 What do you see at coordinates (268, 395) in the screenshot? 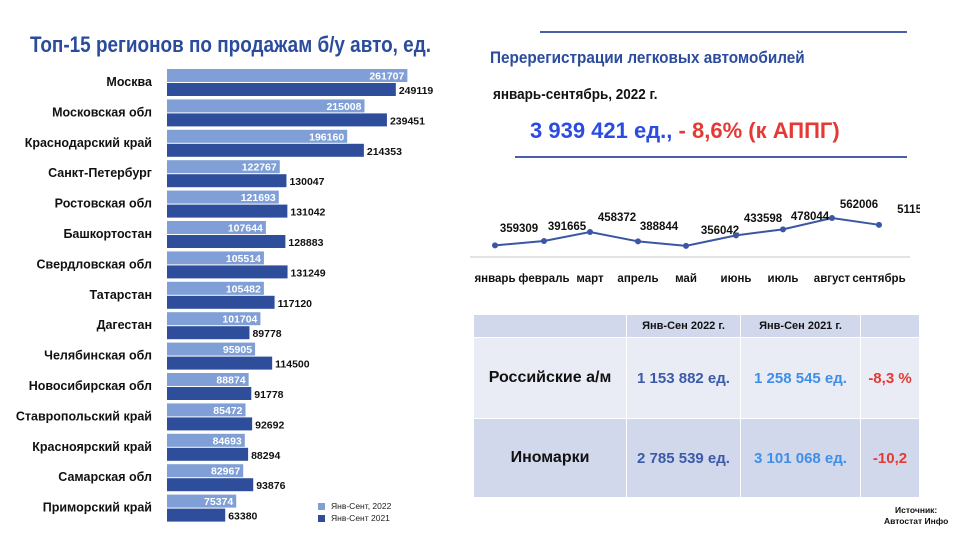
I see `bar-2021-value: 91778` at bounding box center [268, 395].